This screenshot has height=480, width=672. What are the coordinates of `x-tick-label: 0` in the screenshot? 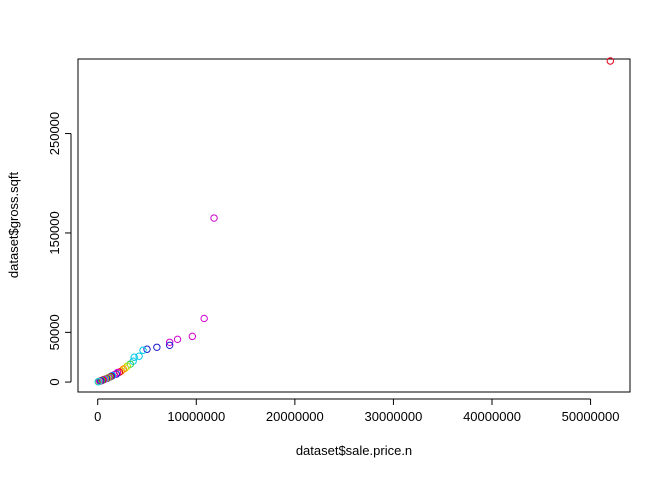 It's located at (97, 416).